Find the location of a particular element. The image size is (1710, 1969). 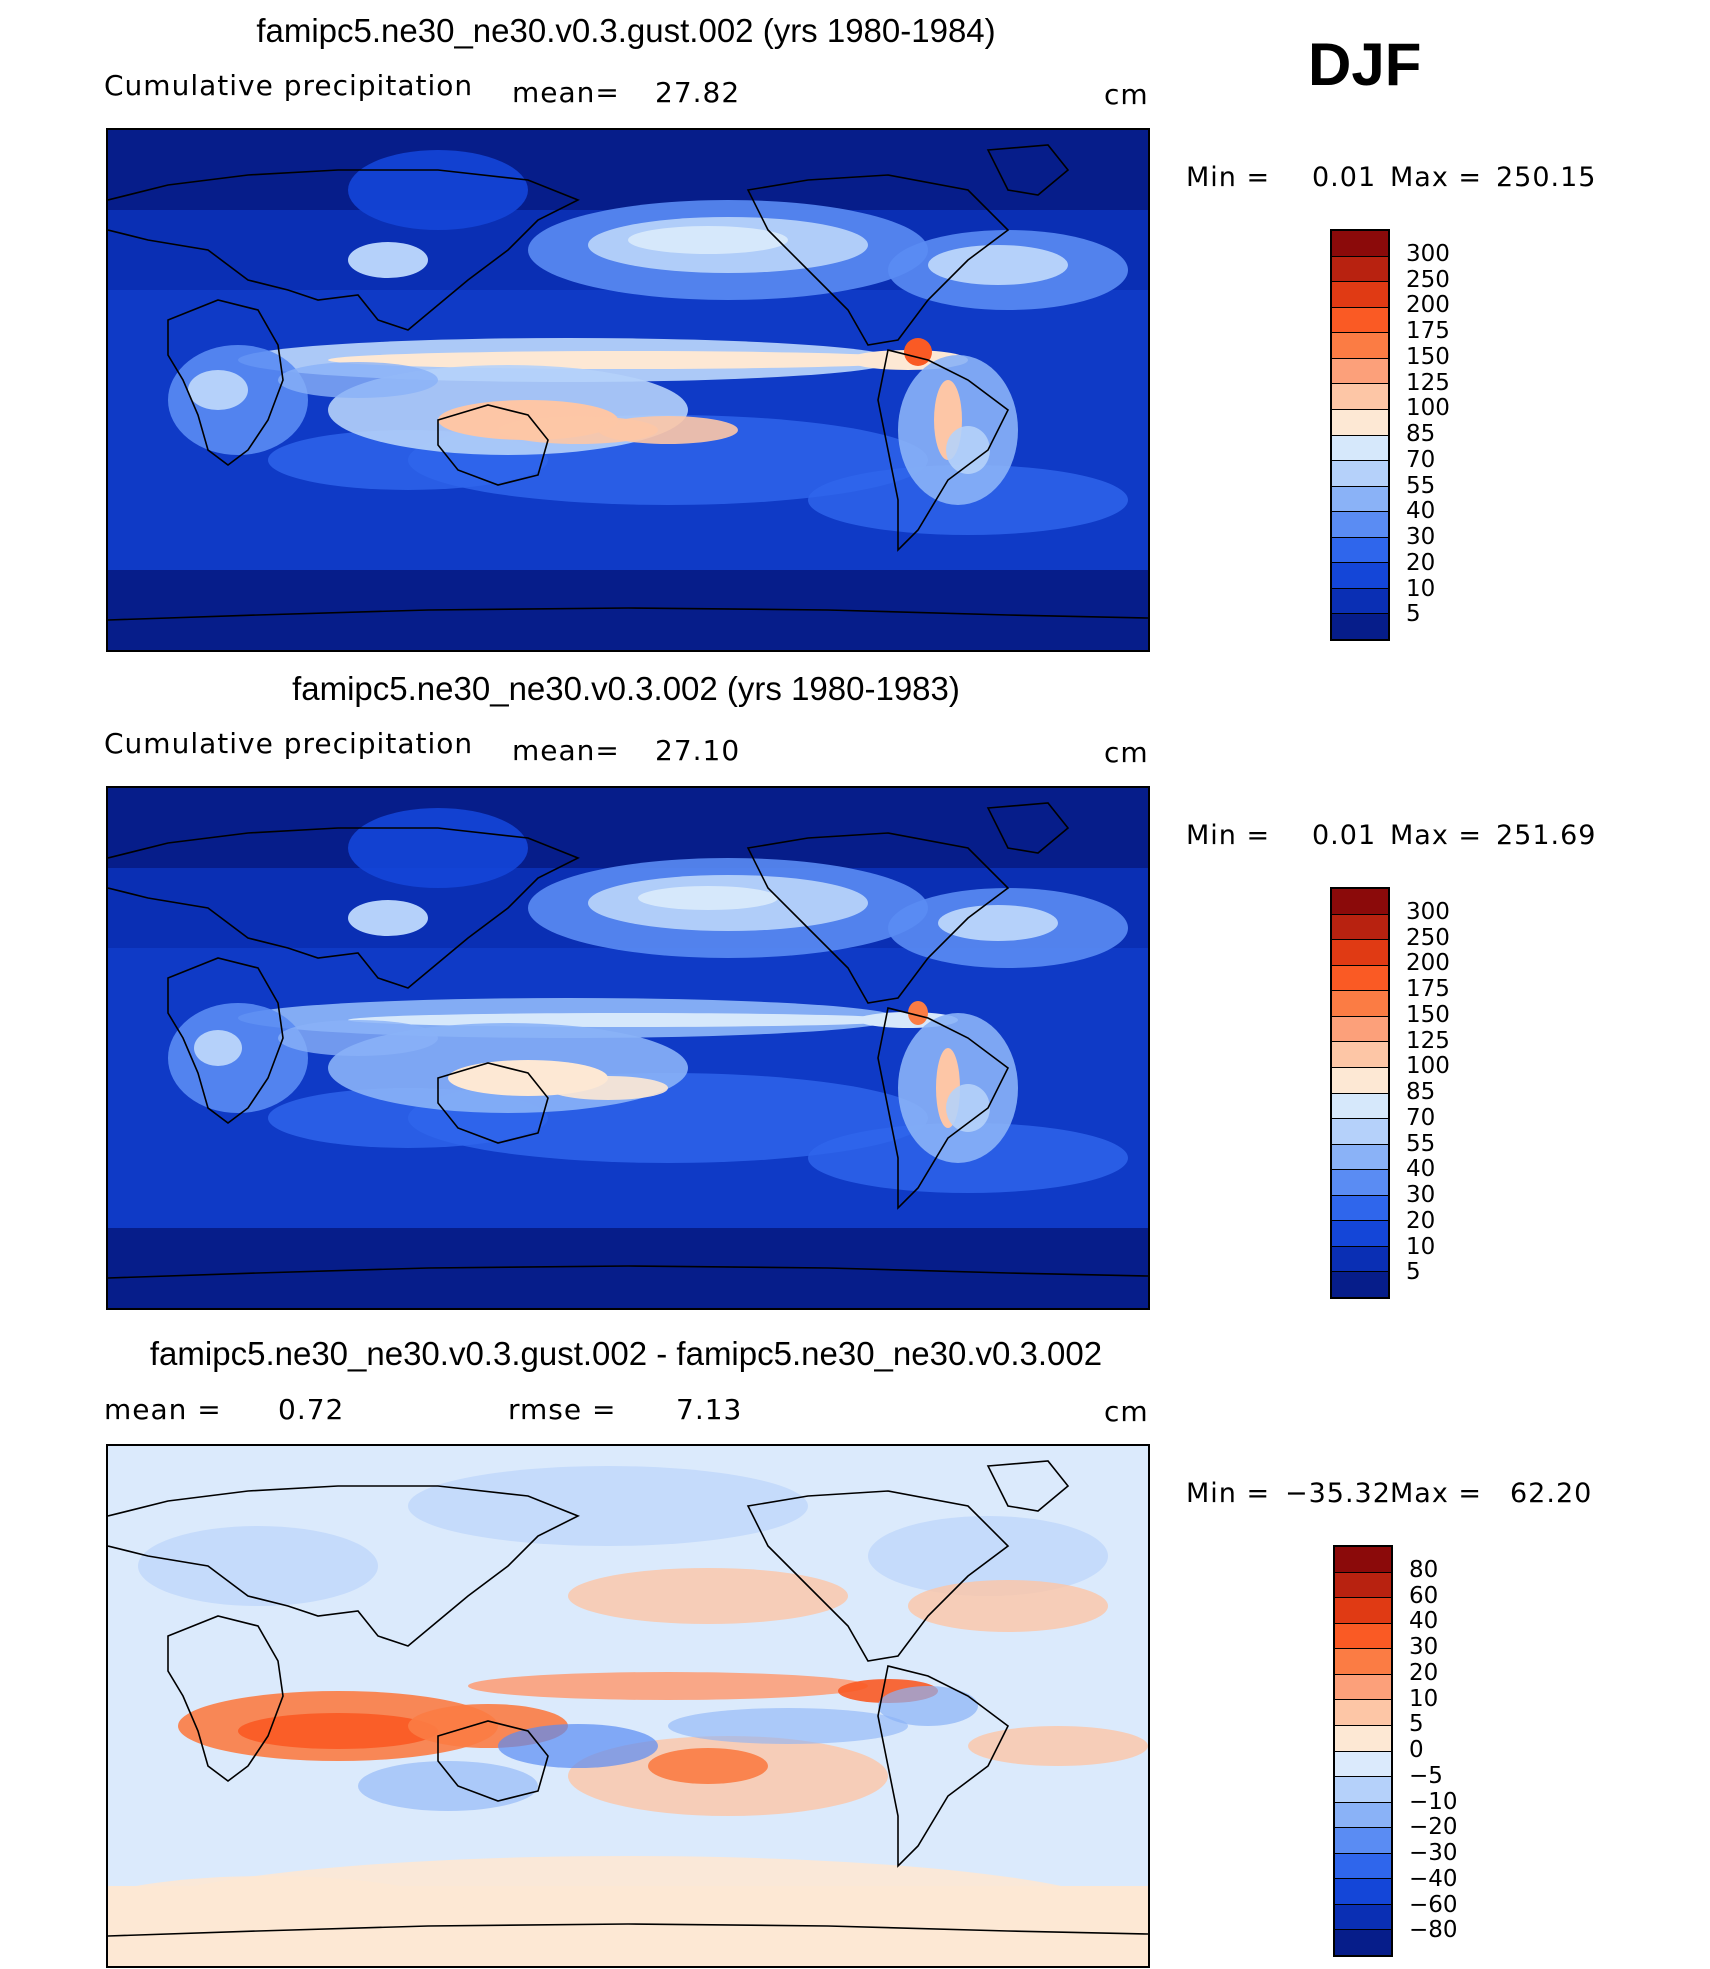

panel1-mean-value: 27.82 is located at coordinates (698, 92).